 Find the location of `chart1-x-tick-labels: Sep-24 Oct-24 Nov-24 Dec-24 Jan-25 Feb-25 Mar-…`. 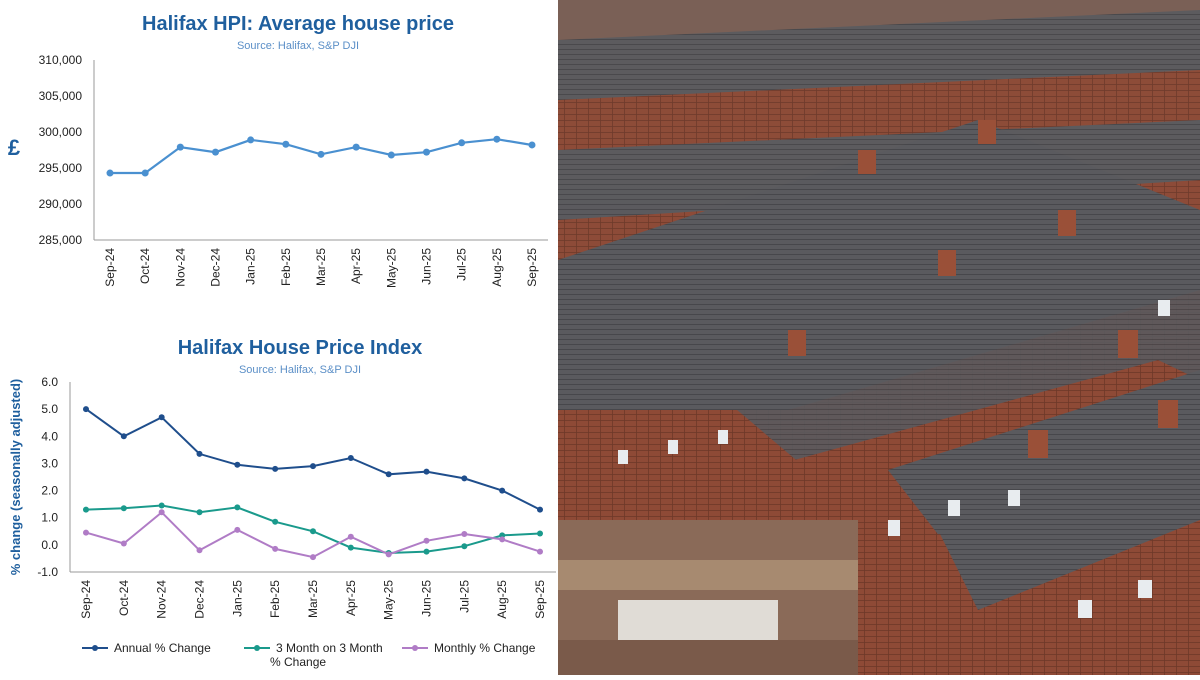

chart1-x-tick-labels: Sep-24 Oct-24 Nov-24 Dec-24 Jan-25 Feb-25 Mar-… is located at coordinates (321, 268).